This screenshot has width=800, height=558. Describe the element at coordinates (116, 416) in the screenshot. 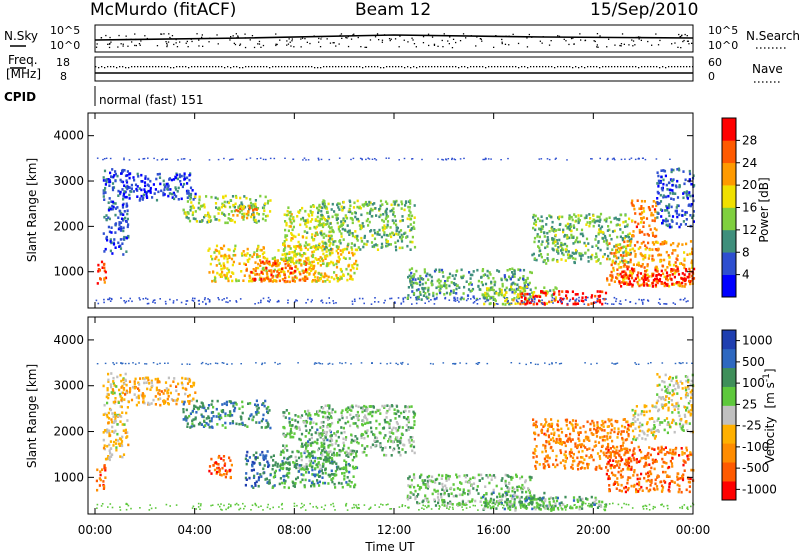

I see `velocity-echo-region` at that location.